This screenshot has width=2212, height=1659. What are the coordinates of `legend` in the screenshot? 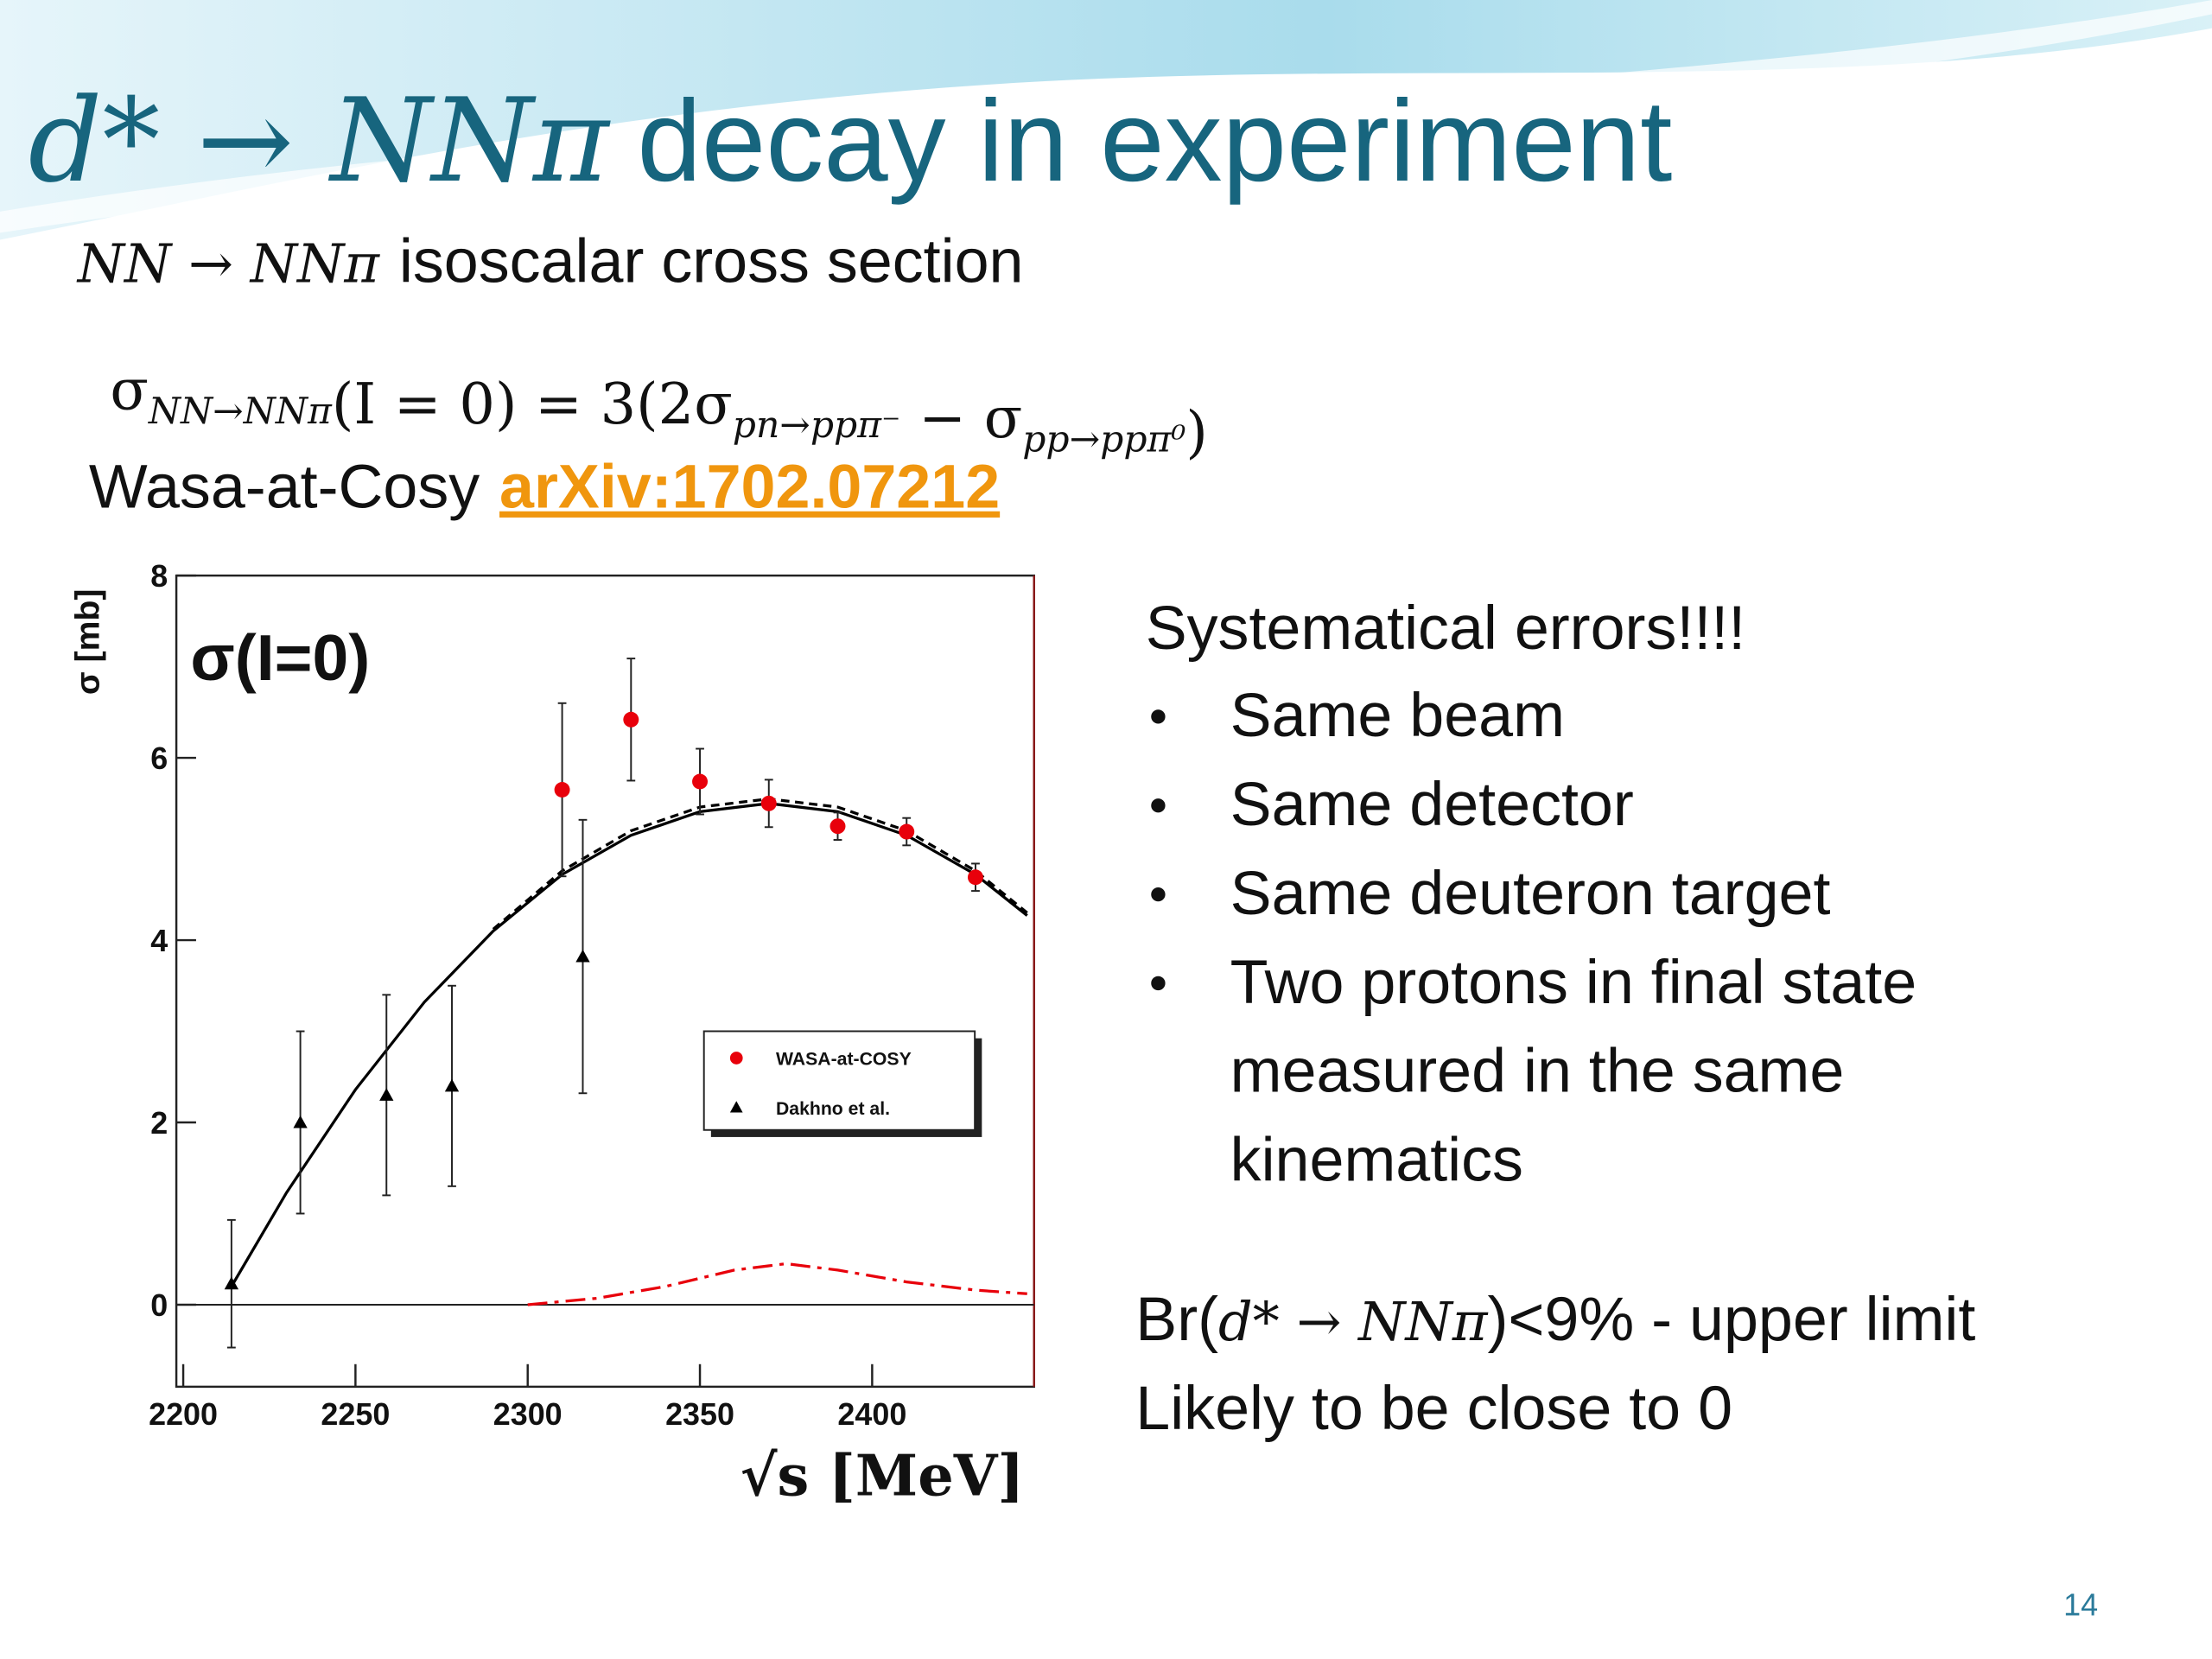 It's located at (842, 1083).